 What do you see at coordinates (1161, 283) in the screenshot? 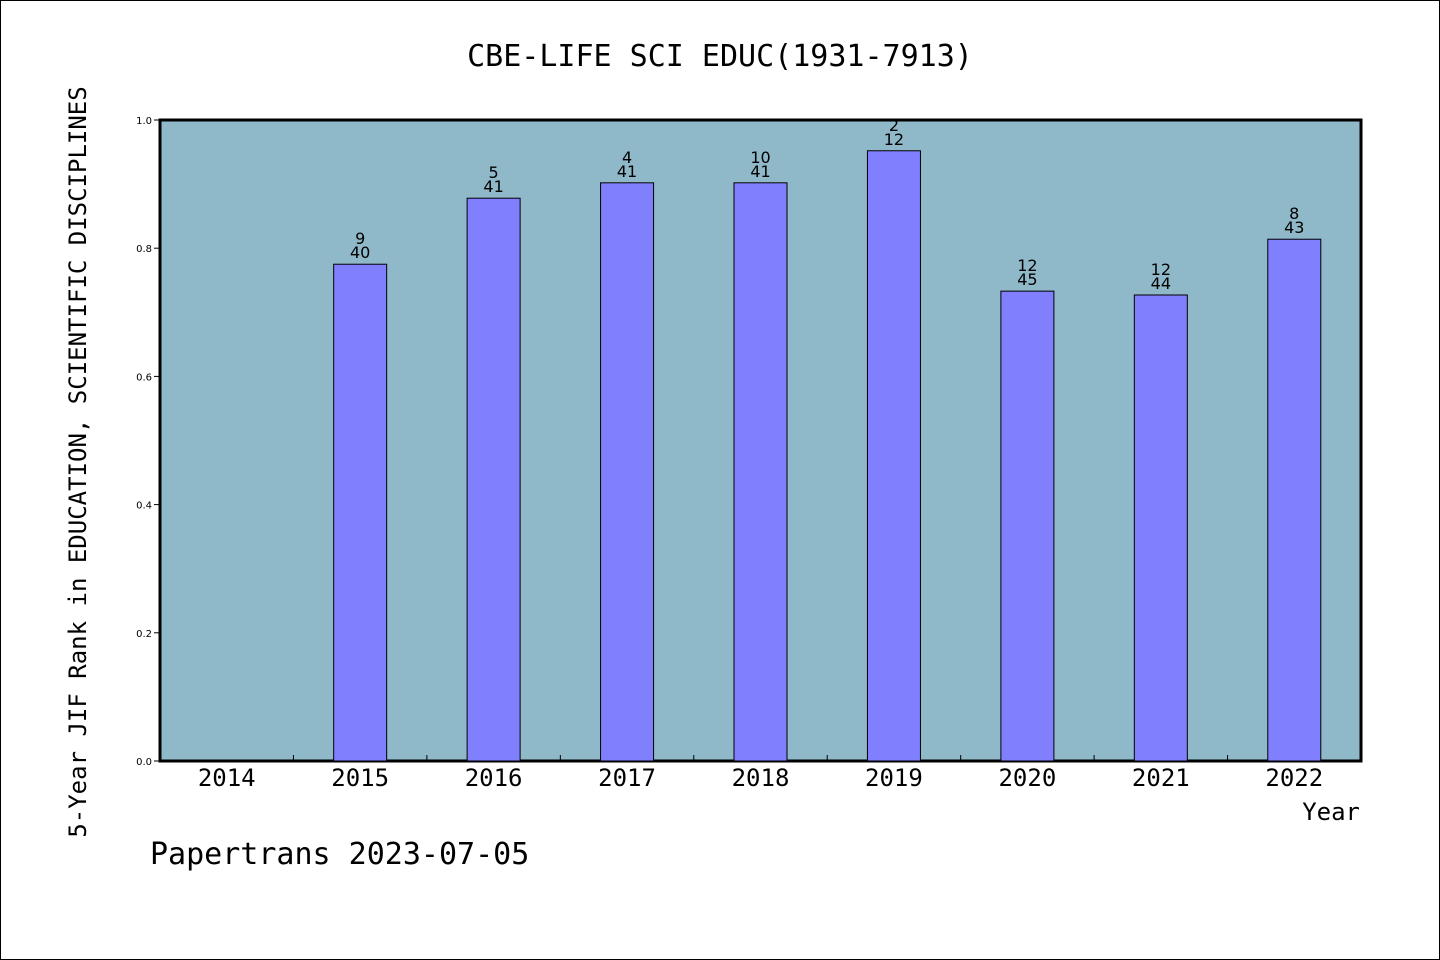
I see `bar-total-label: 44` at bounding box center [1161, 283].